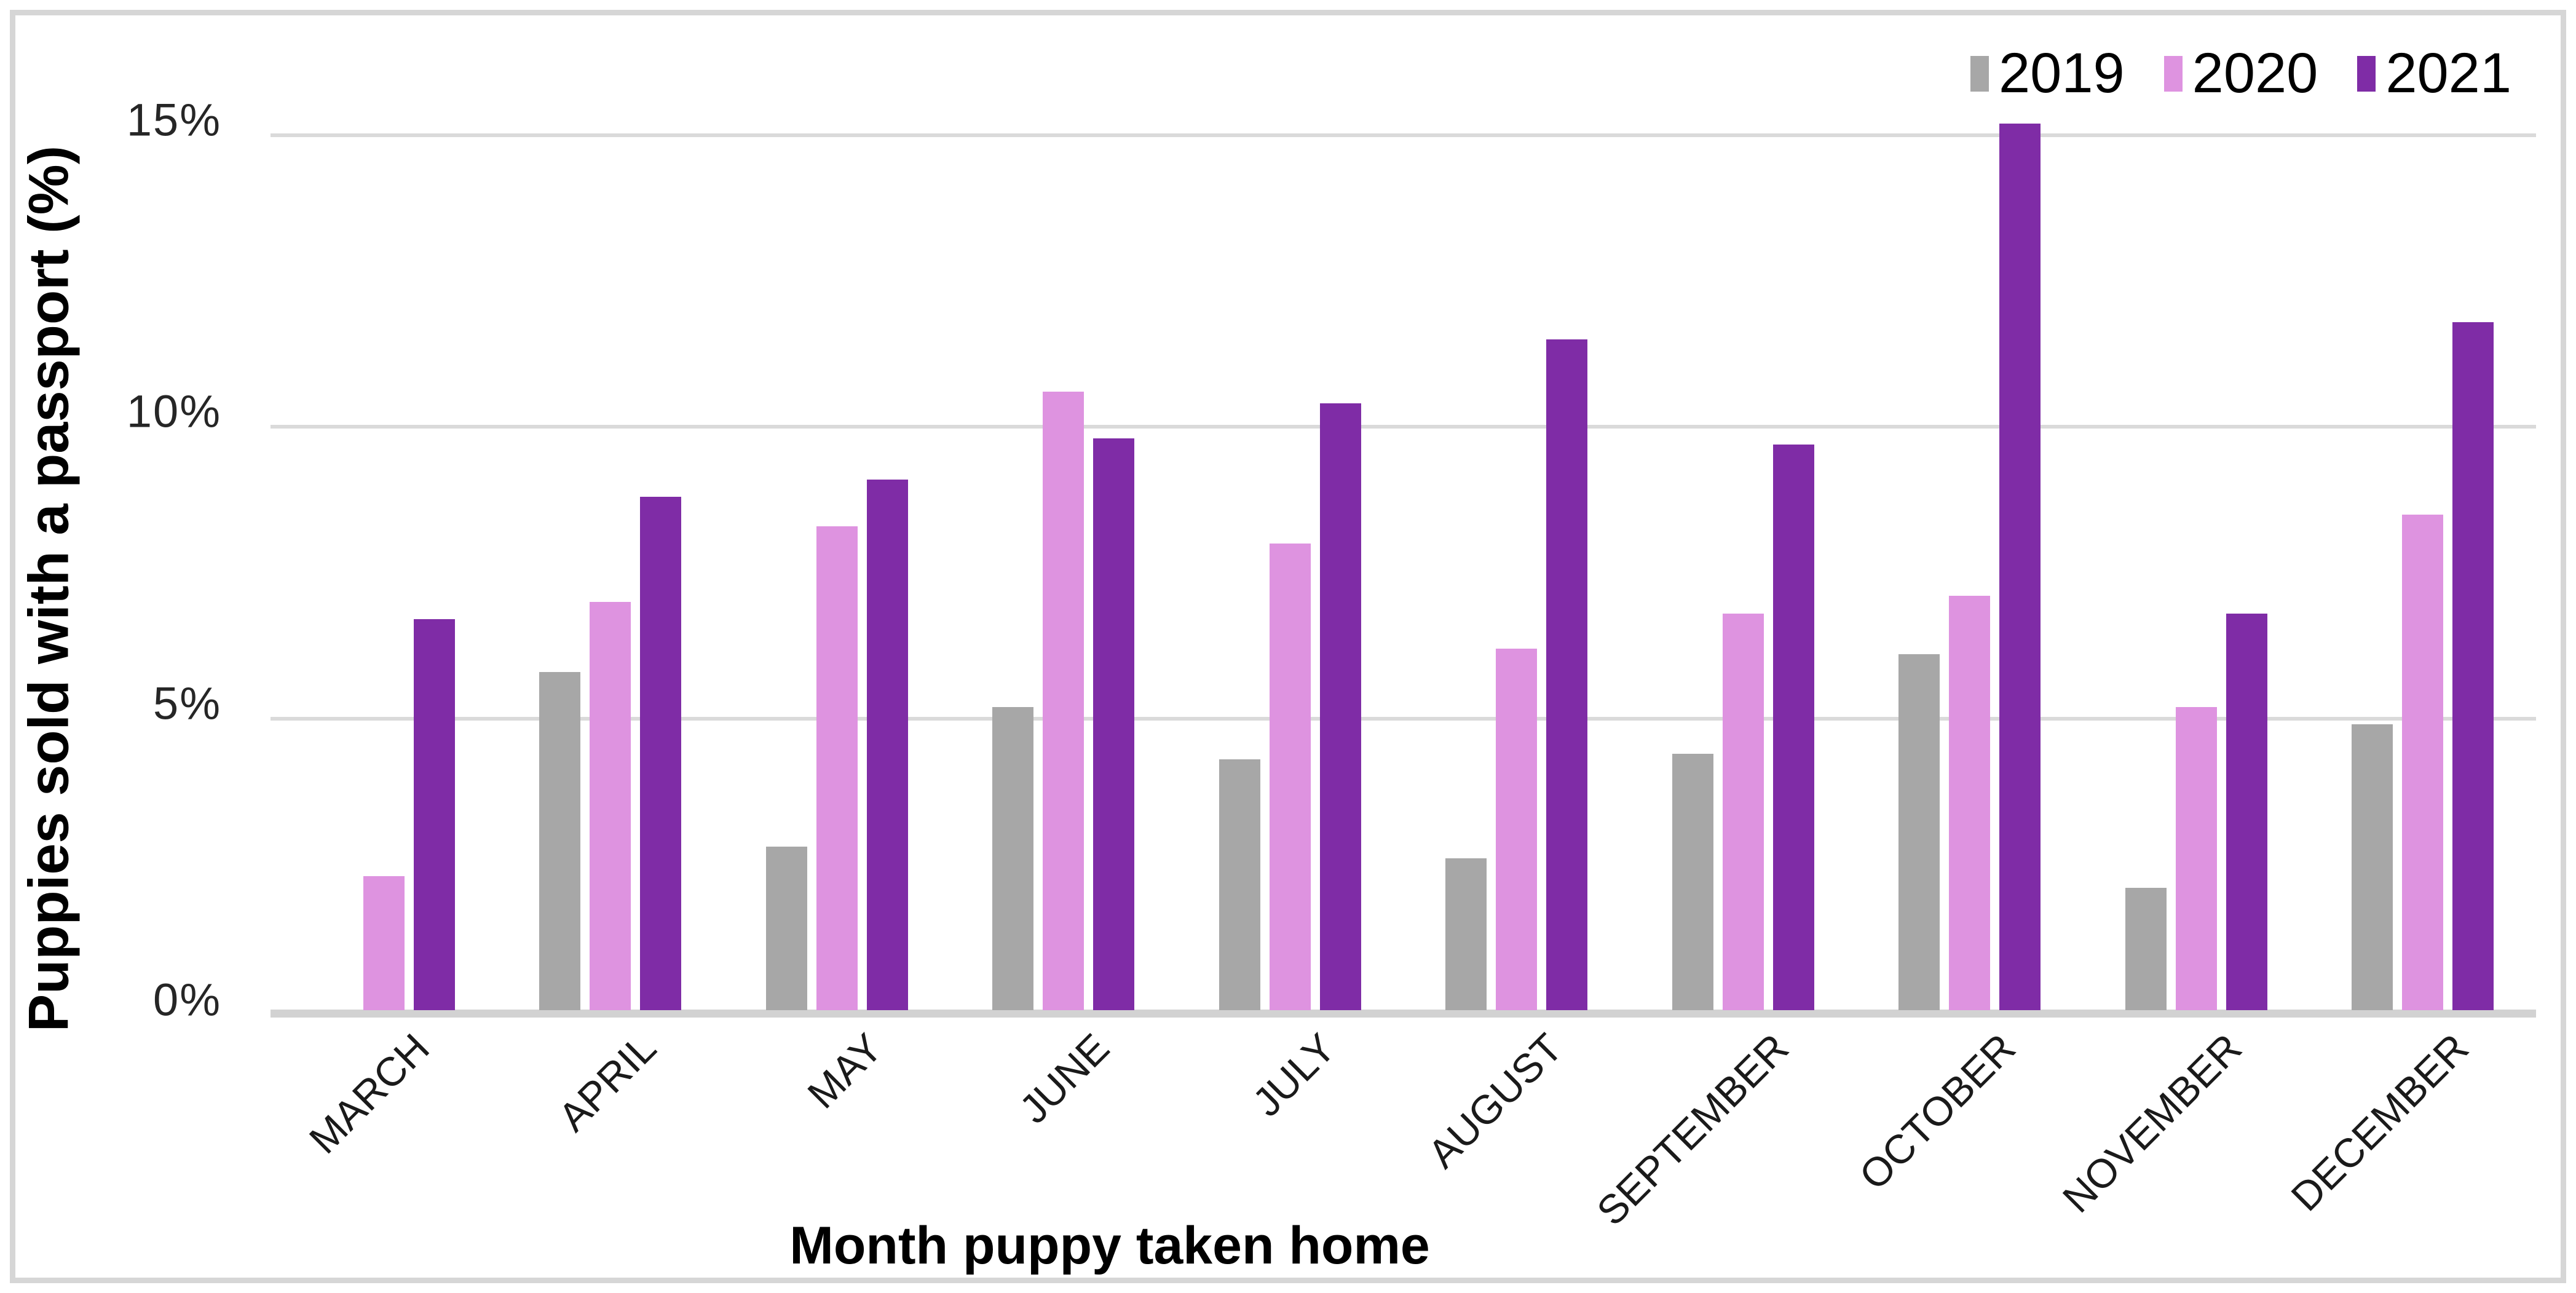 The width and height of the screenshot is (2576, 1293). I want to click on y-tick-label-5%: 5%, so click(187, 703).